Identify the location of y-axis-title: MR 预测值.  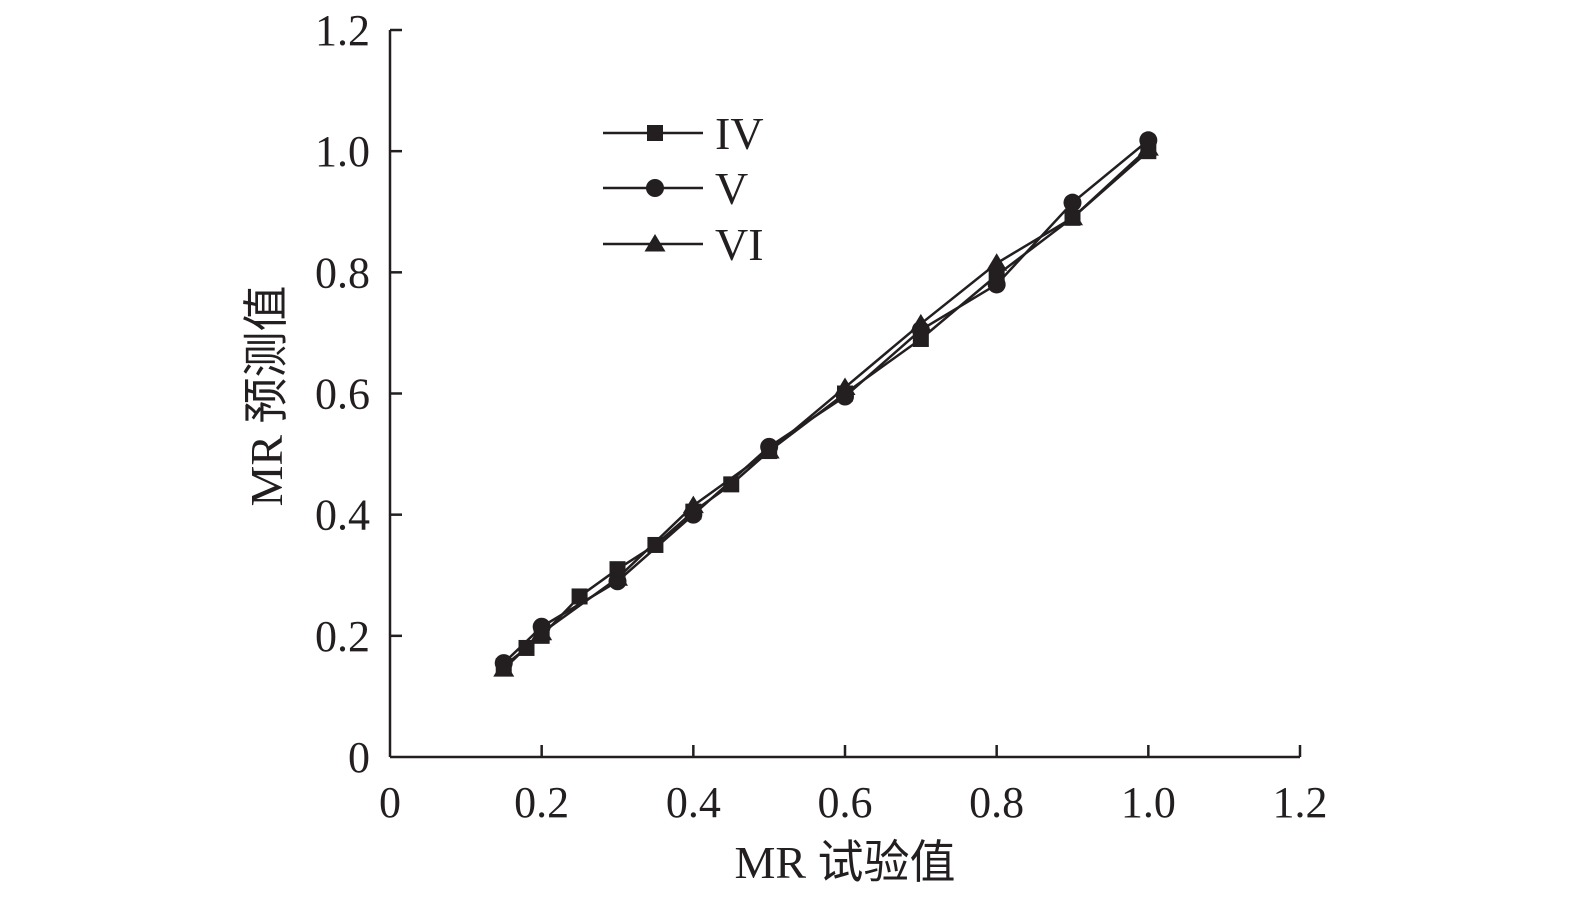
(266, 395).